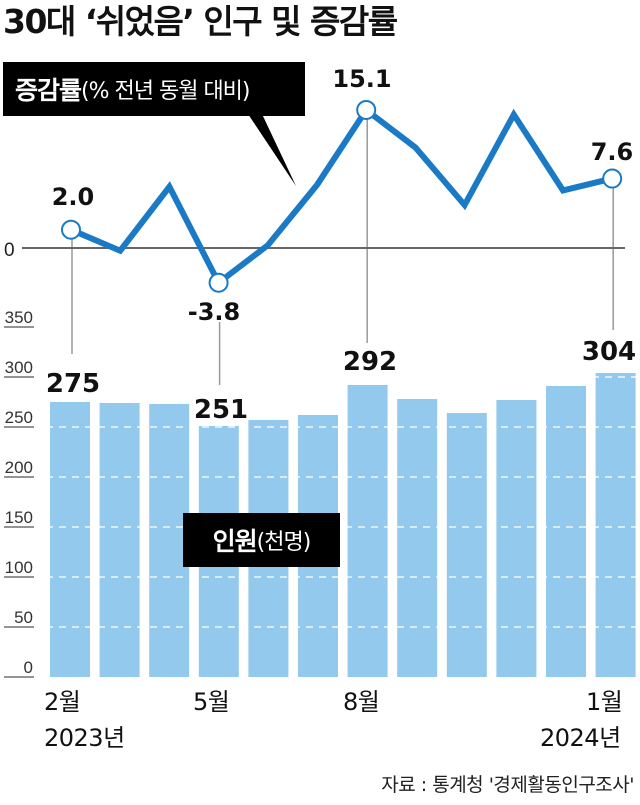  Describe the element at coordinates (19, 493) in the screenshot. I see `bar-y-axis: 0 50 100 150 200 250 300 350` at that location.